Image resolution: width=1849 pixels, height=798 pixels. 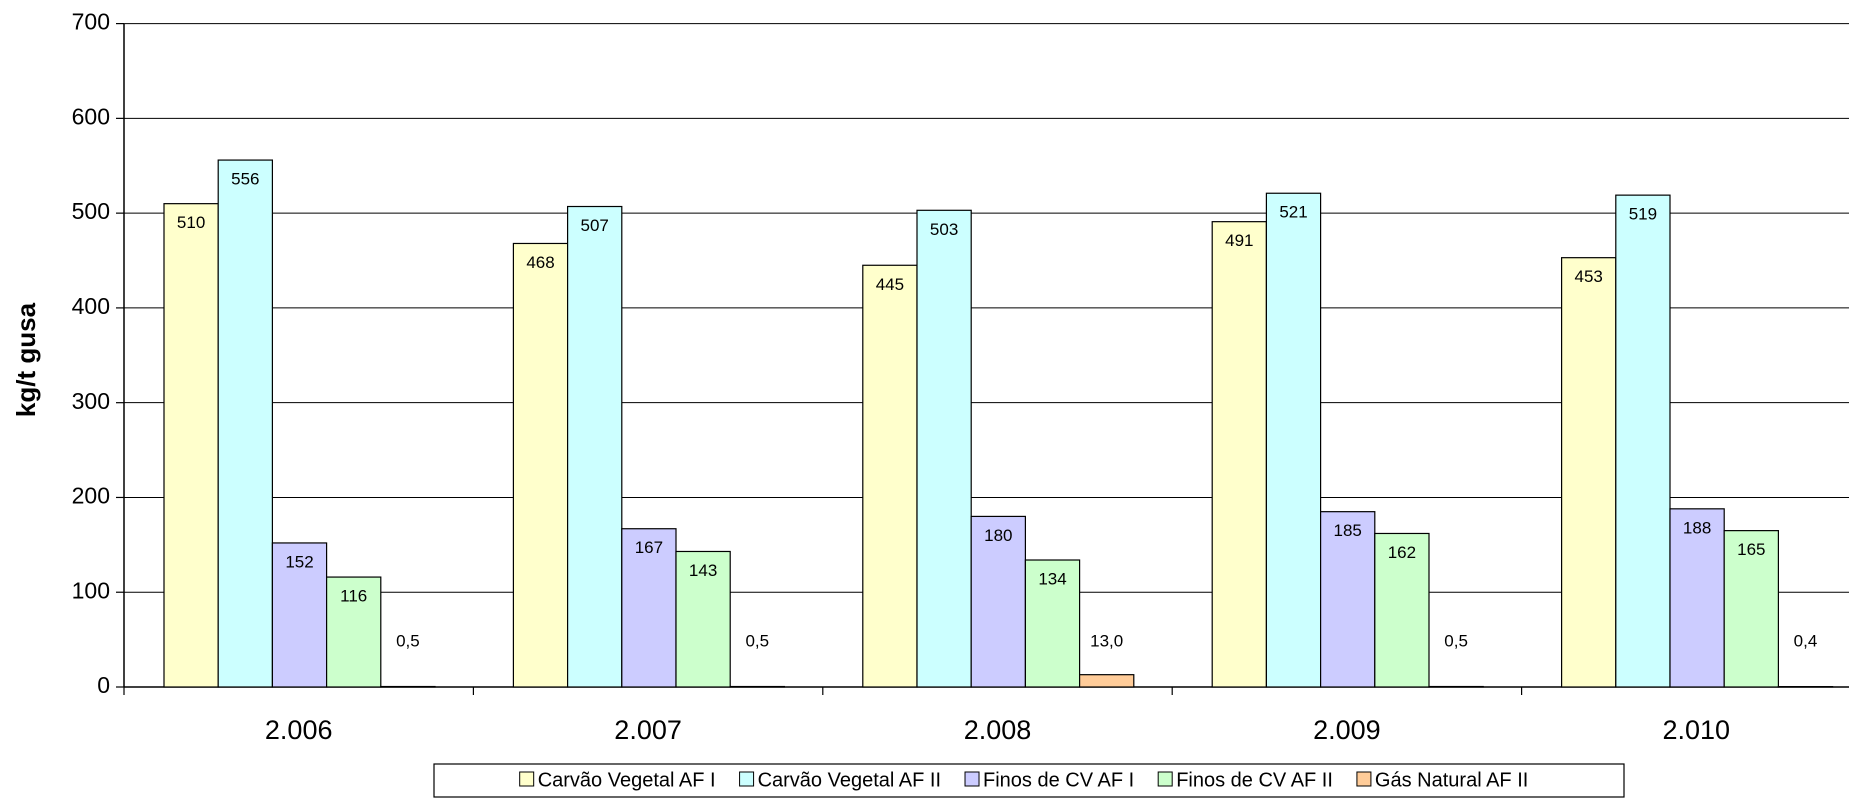 I want to click on data-label: 519, so click(x=1643, y=214).